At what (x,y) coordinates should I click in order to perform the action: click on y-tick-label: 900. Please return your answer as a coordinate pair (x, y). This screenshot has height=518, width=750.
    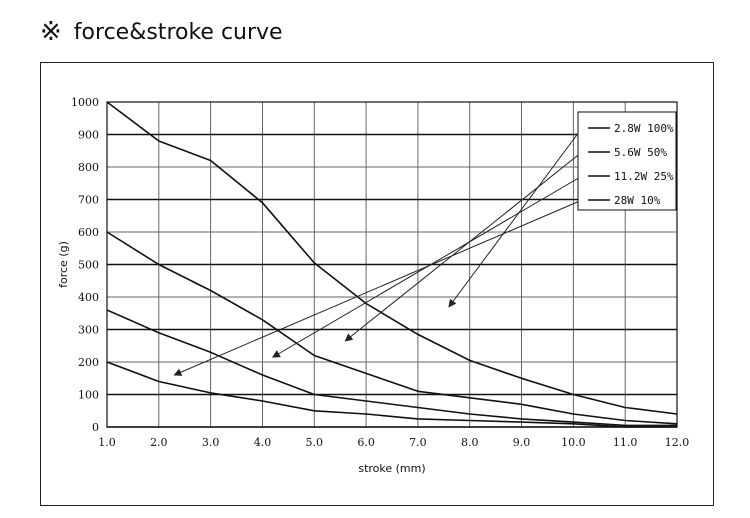
    Looking at the image, I should click on (88, 135).